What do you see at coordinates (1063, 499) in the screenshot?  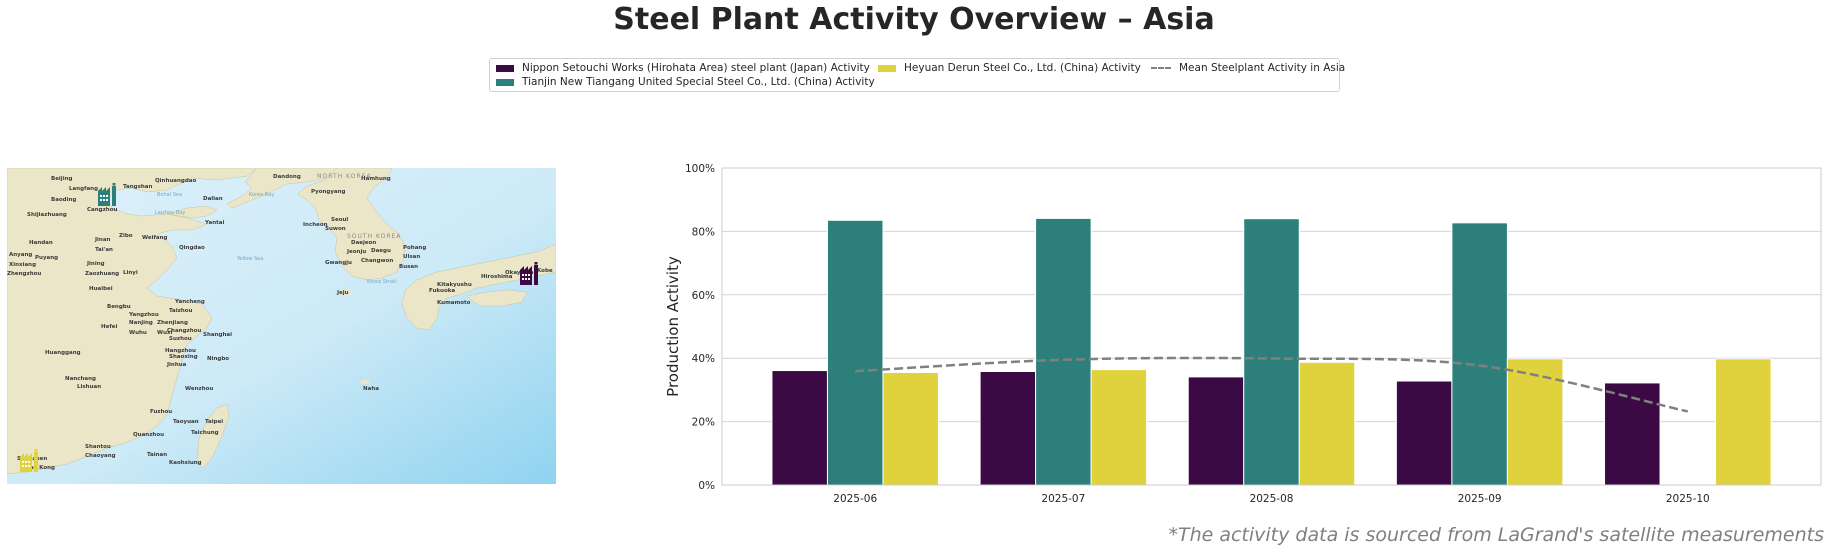 I see `x-tick-label: 2025-07` at bounding box center [1063, 499].